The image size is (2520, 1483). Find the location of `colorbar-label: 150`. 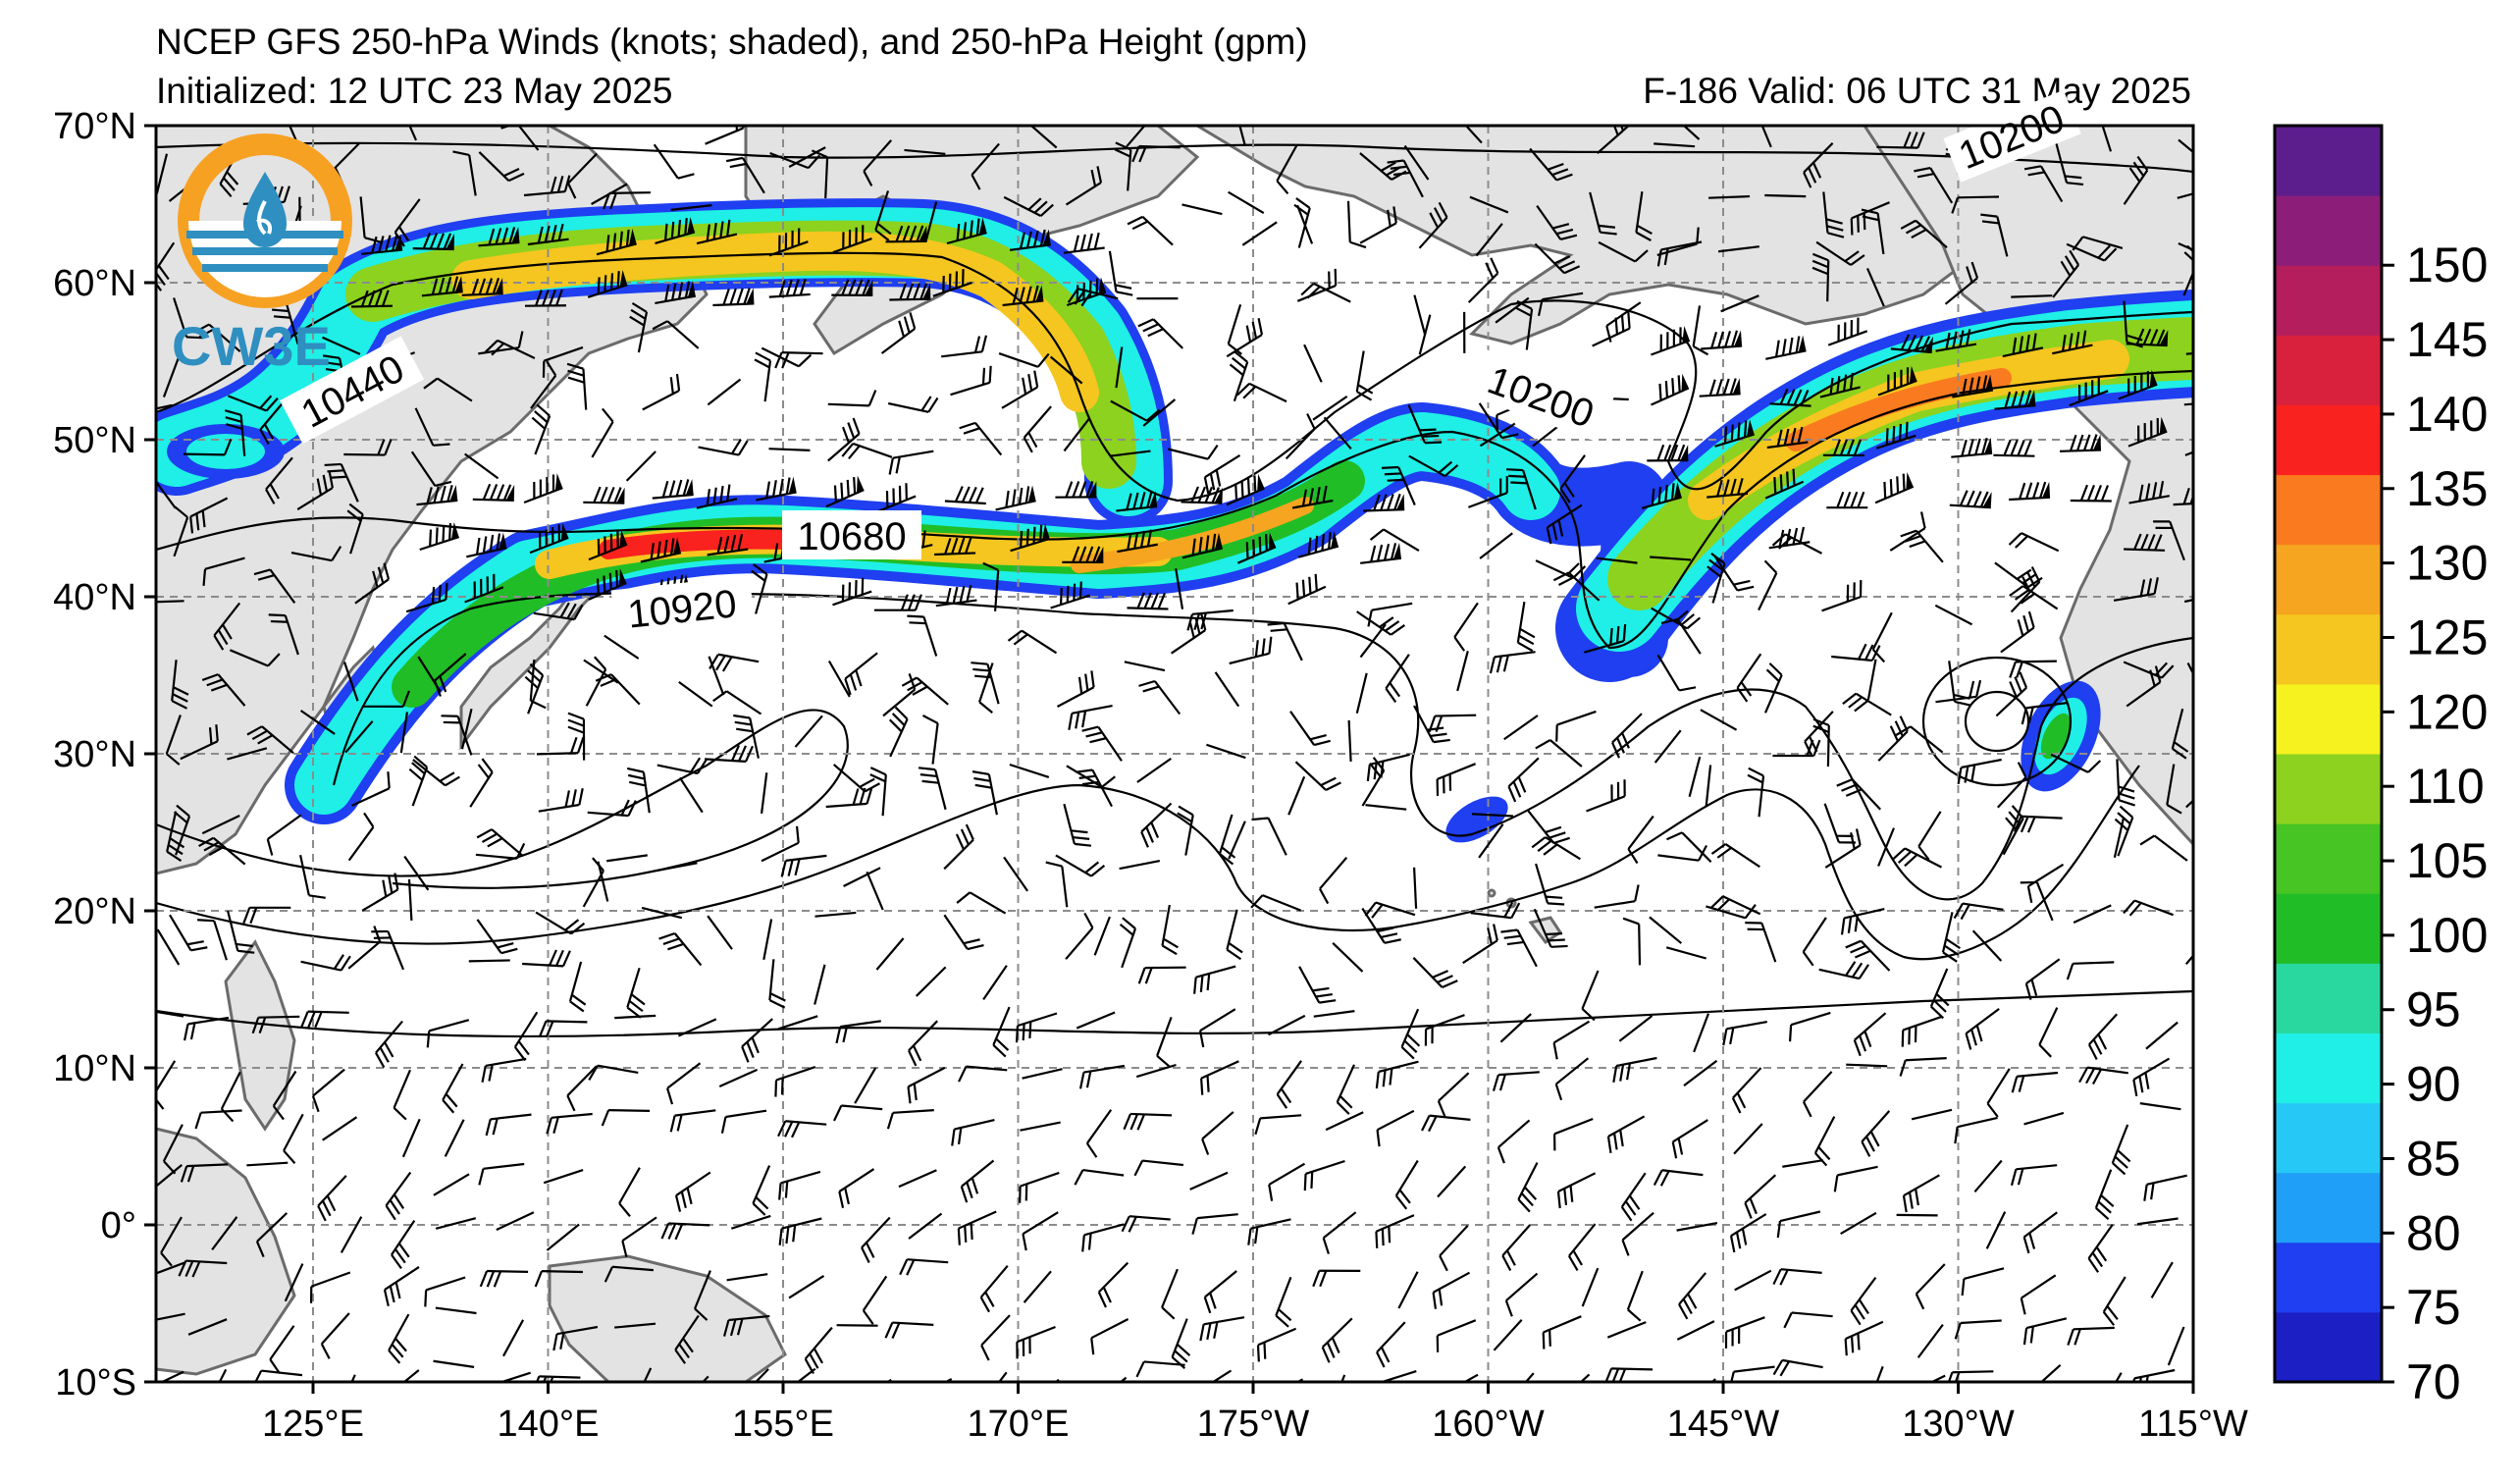

colorbar-label: 150 is located at coordinates (2447, 265).